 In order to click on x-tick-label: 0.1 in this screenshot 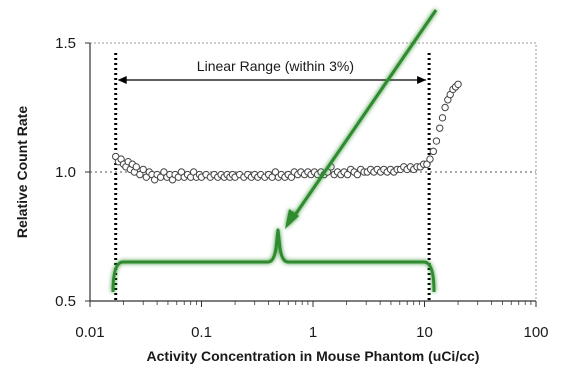, I will do `click(201, 332)`.